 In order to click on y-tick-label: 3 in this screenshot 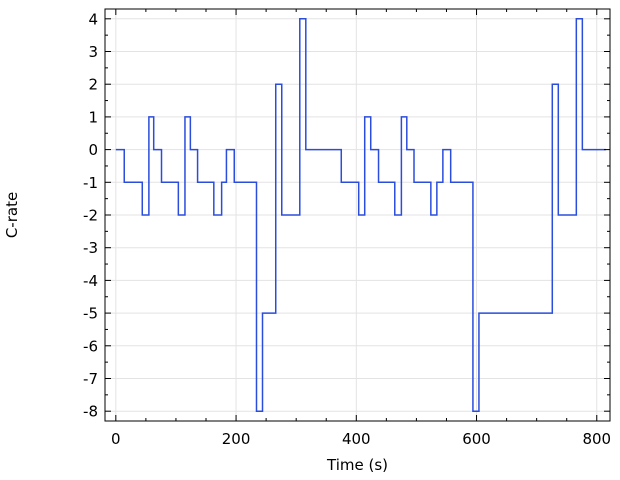, I will do `click(93, 52)`.